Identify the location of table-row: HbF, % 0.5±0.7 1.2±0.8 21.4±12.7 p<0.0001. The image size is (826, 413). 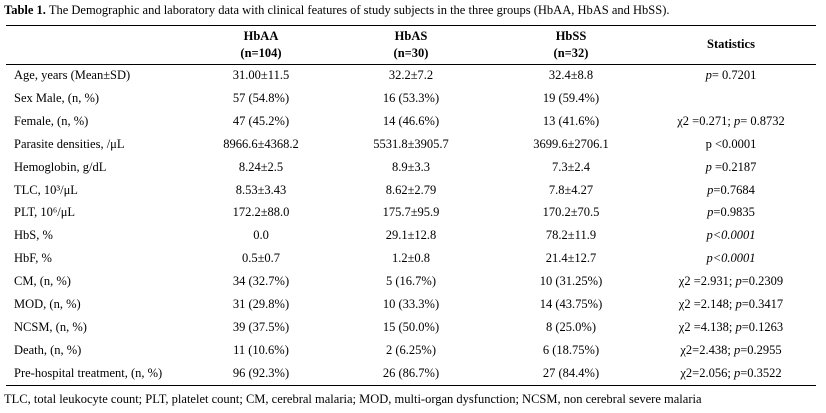
(411, 258).